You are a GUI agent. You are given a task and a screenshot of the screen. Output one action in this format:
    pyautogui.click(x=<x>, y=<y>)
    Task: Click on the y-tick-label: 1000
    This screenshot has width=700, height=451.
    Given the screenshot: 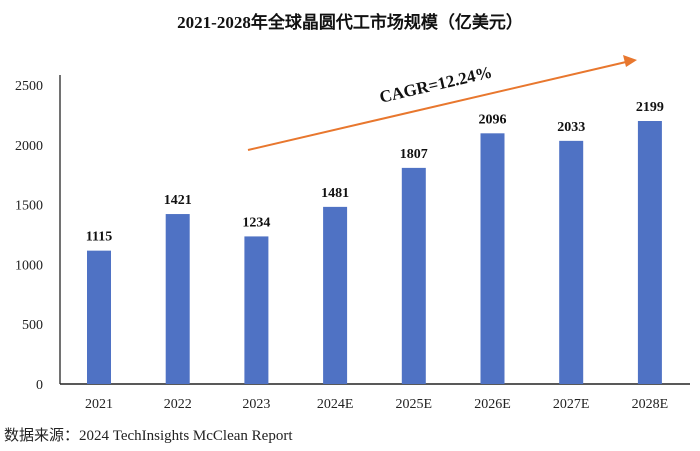 What is the action you would take?
    pyautogui.click(x=29, y=265)
    